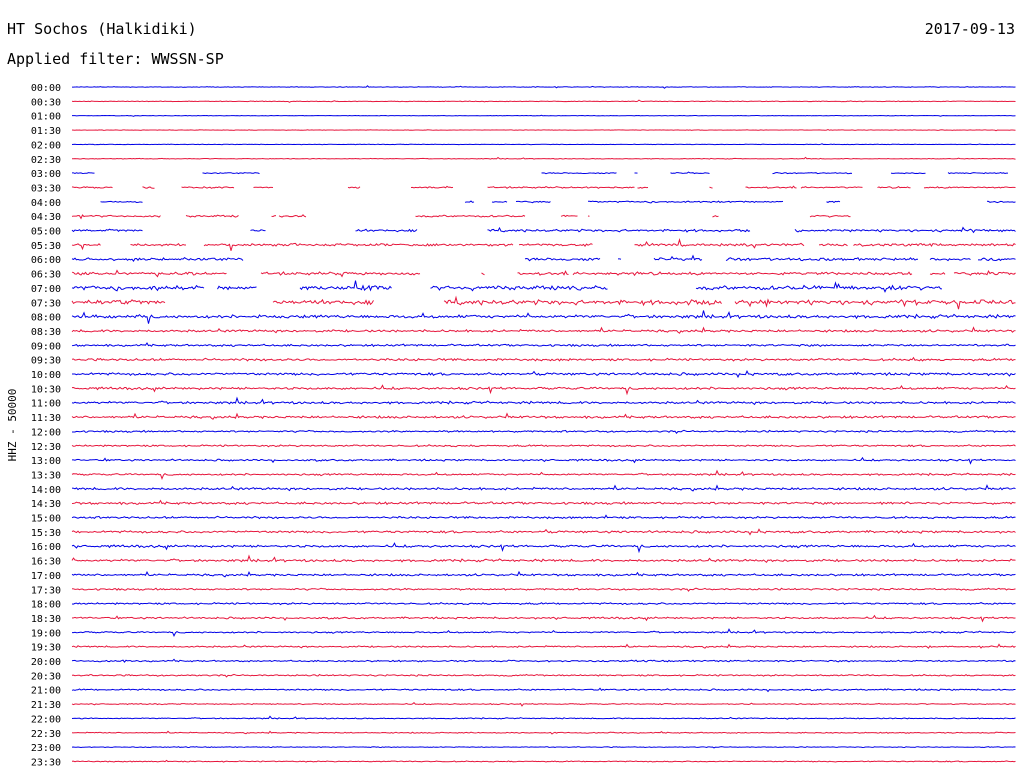  Describe the element at coordinates (46, 188) in the screenshot. I see `row-time-label: 03:30` at that location.